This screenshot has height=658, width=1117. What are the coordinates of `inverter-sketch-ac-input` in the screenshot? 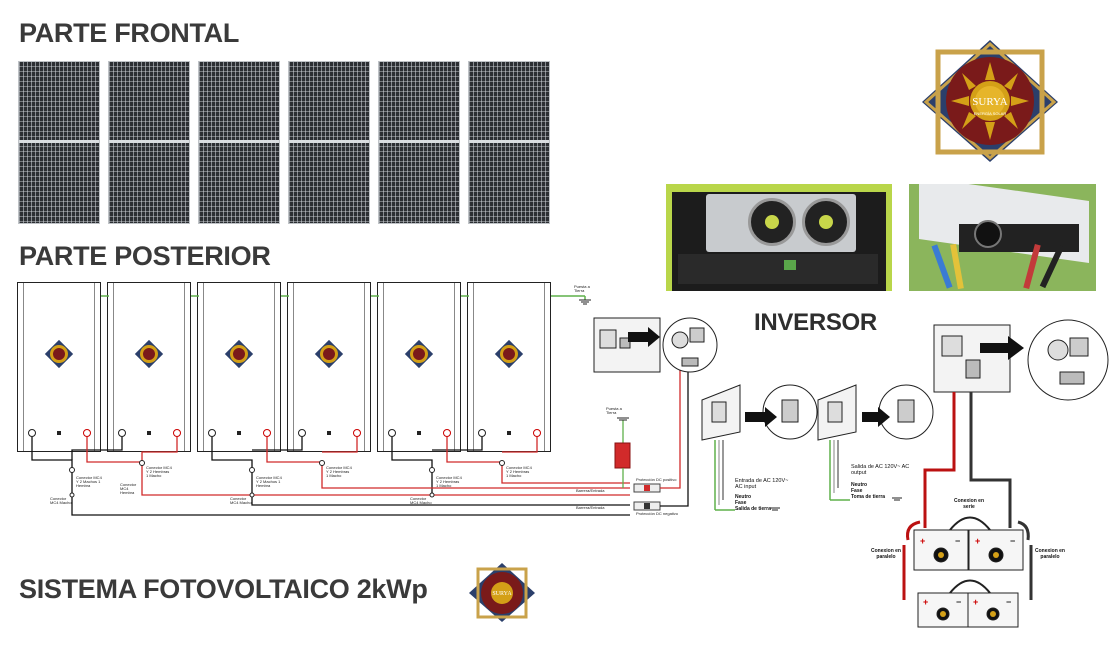 It's located at (759, 447).